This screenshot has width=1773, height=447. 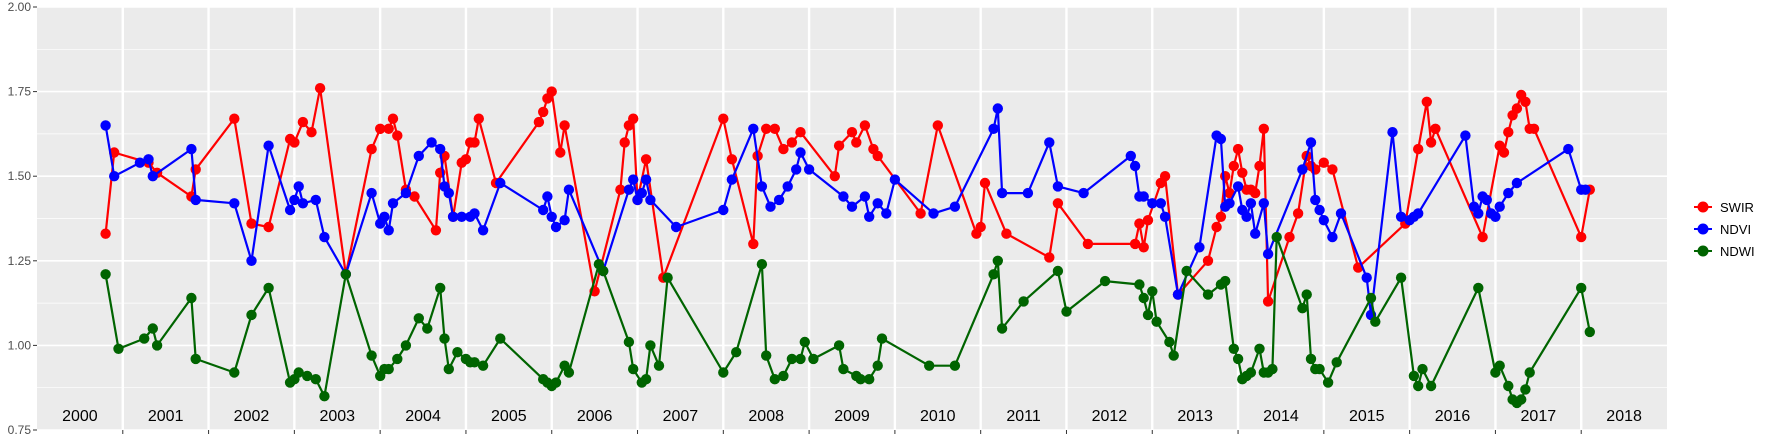 What do you see at coordinates (1737, 251) in the screenshot?
I see `legend-label: NDWI` at bounding box center [1737, 251].